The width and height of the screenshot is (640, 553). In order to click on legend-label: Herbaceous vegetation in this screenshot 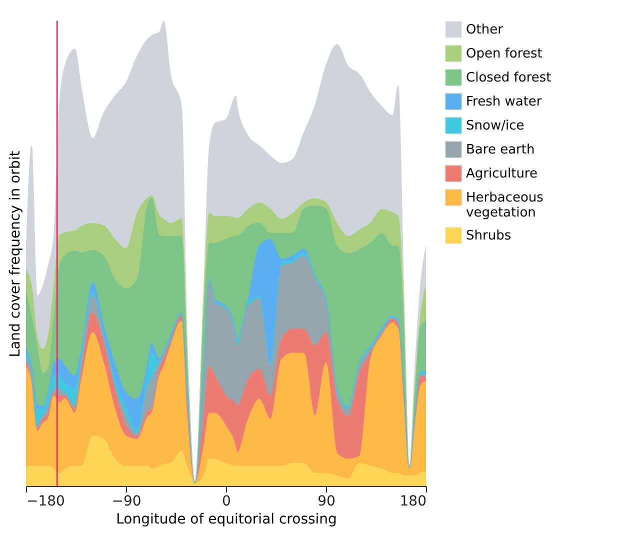, I will do `click(505, 205)`.